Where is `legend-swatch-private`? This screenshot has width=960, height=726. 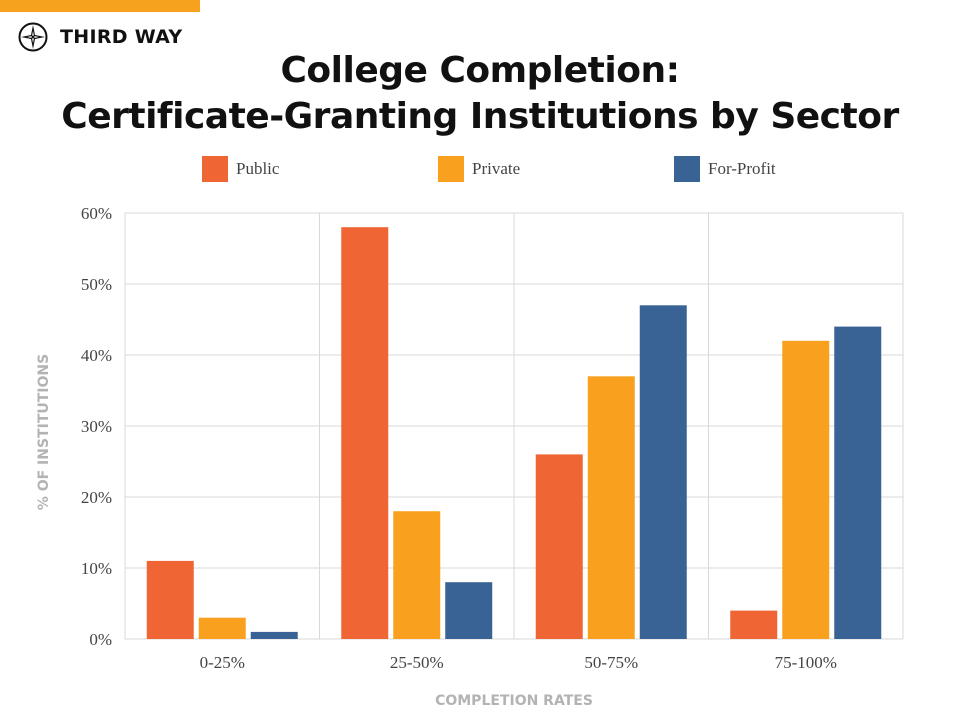 legend-swatch-private is located at coordinates (451, 169).